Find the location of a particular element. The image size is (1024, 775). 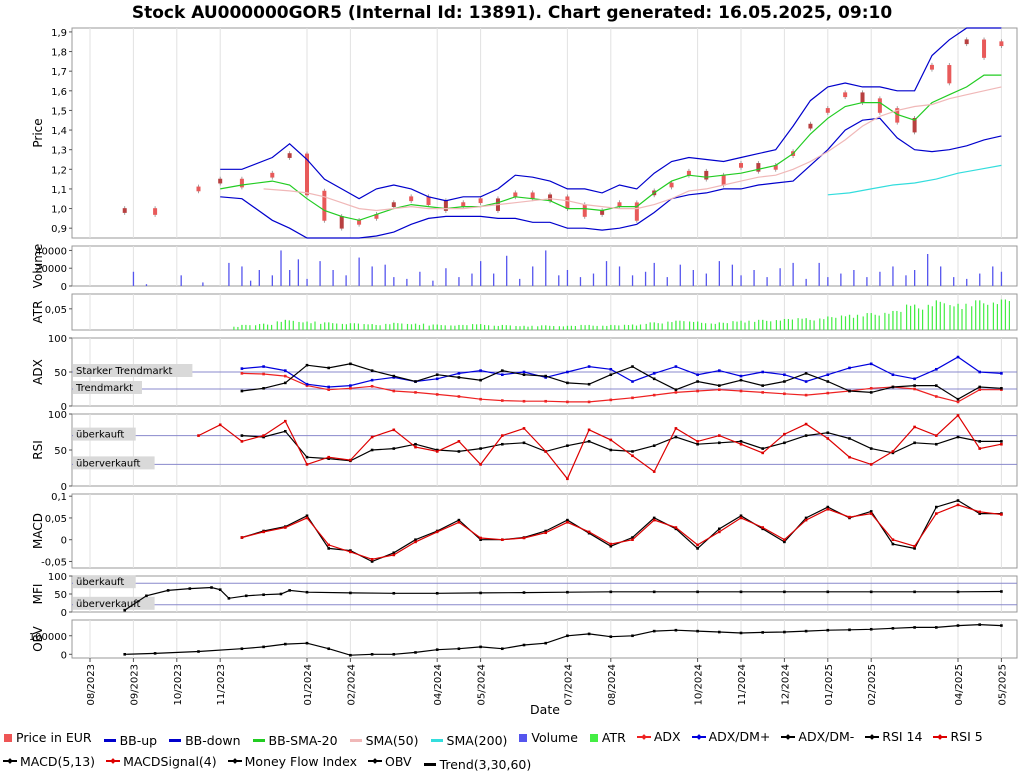

y-tick-label: 50 is located at coordinates (60, 451).